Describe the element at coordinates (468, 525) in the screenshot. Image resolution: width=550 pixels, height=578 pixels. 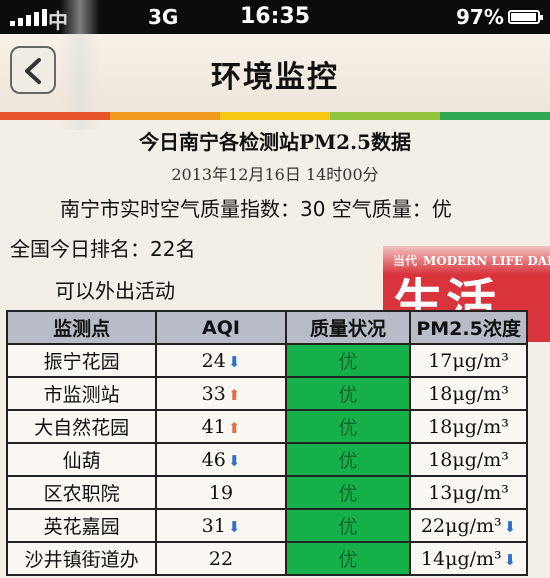
I see `pm25-value: 22μg/m³ ⬇` at that location.